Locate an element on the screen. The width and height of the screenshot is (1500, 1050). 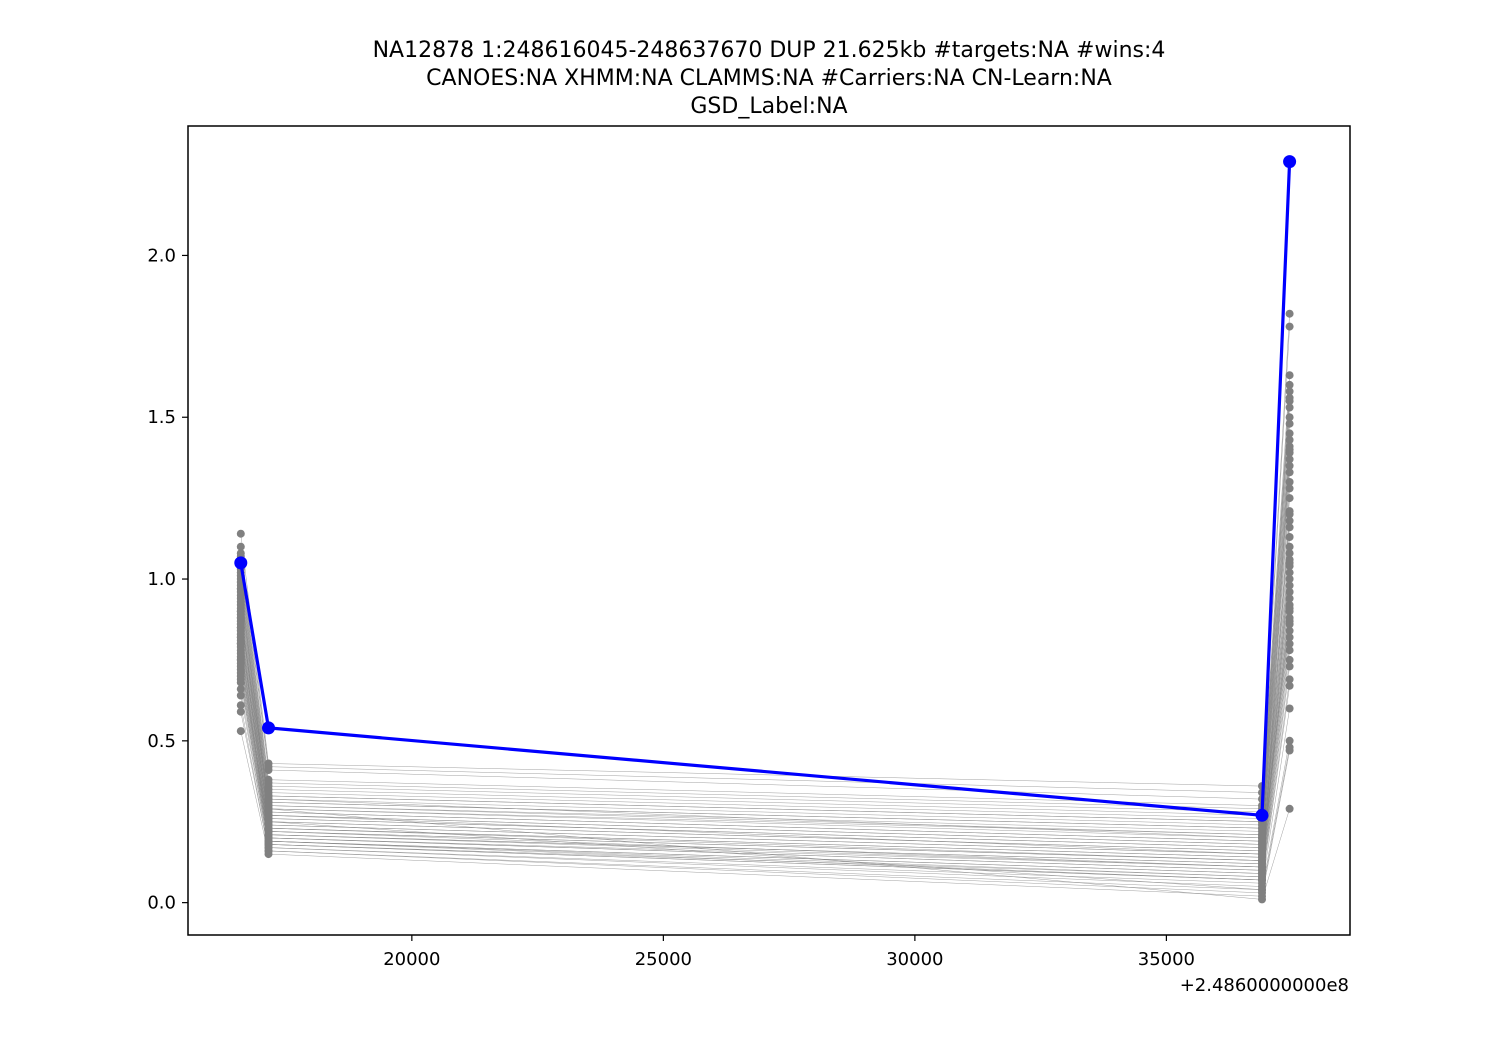
y-tick-label-2: 1.0 is located at coordinates (161, 579).